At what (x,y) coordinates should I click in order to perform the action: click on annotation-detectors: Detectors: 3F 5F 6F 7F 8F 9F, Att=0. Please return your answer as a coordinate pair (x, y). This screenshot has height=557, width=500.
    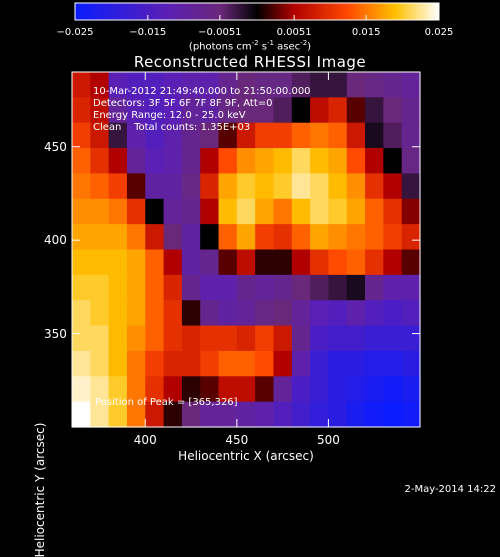
    Looking at the image, I should click on (183, 103).